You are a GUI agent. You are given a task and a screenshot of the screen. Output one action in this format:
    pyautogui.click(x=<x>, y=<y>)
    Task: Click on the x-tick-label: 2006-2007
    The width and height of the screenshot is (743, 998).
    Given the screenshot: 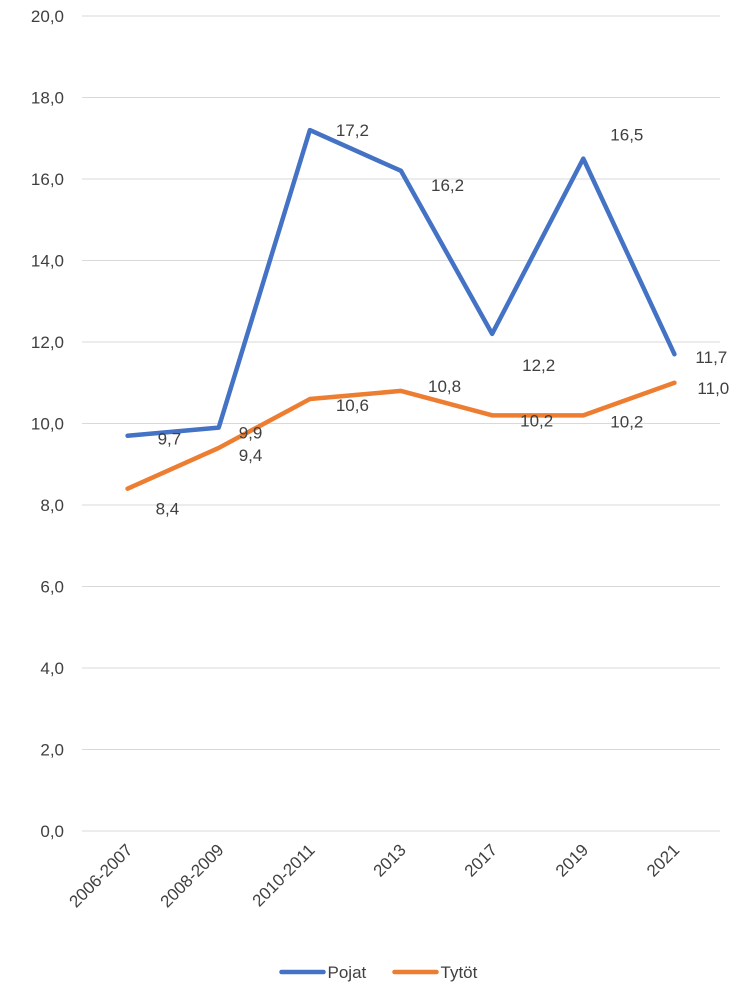 What is the action you would take?
    pyautogui.click(x=100, y=875)
    